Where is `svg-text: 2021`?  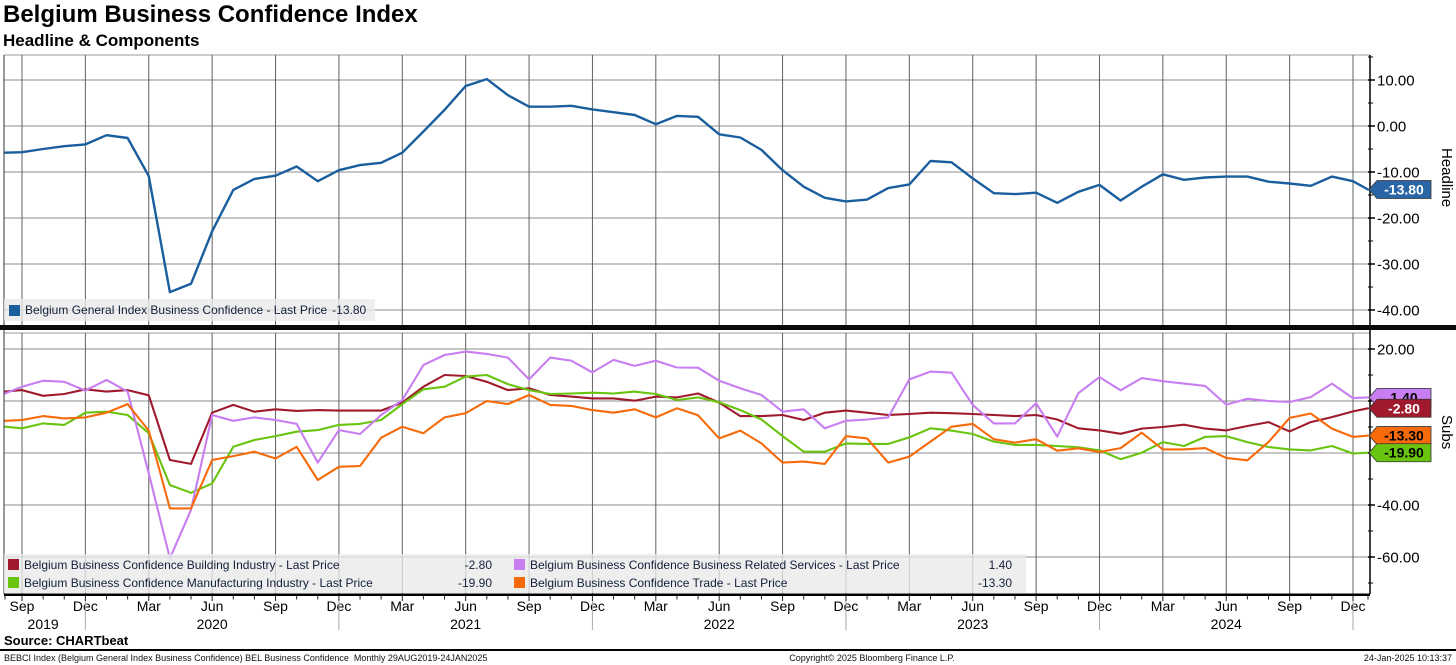
svg-text: 2021 is located at coordinates (465, 624).